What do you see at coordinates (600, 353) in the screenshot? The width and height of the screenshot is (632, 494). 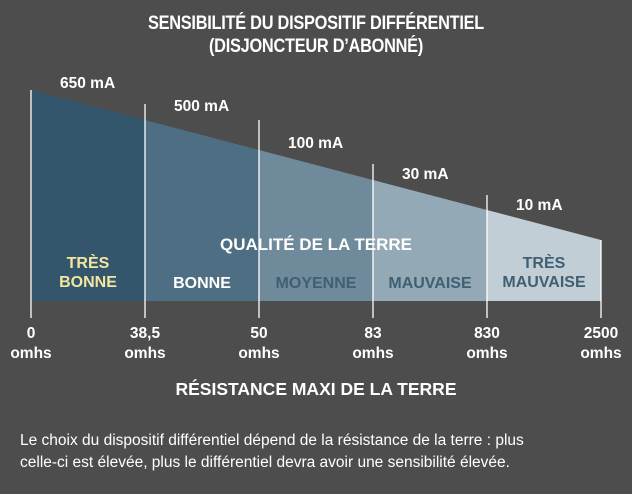 I see `tick-unit-6: omhs` at bounding box center [600, 353].